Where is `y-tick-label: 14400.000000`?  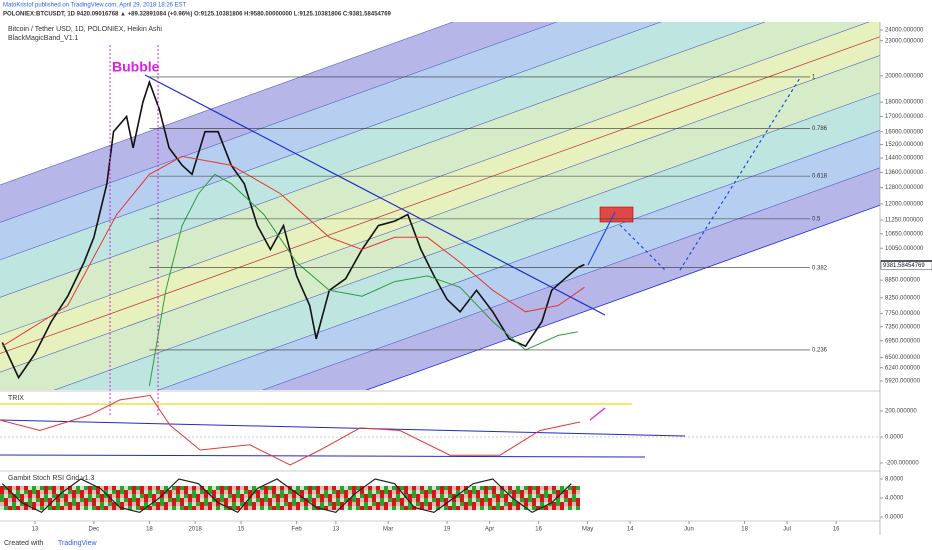 y-tick-label: 14400.000000 is located at coordinates (904, 159).